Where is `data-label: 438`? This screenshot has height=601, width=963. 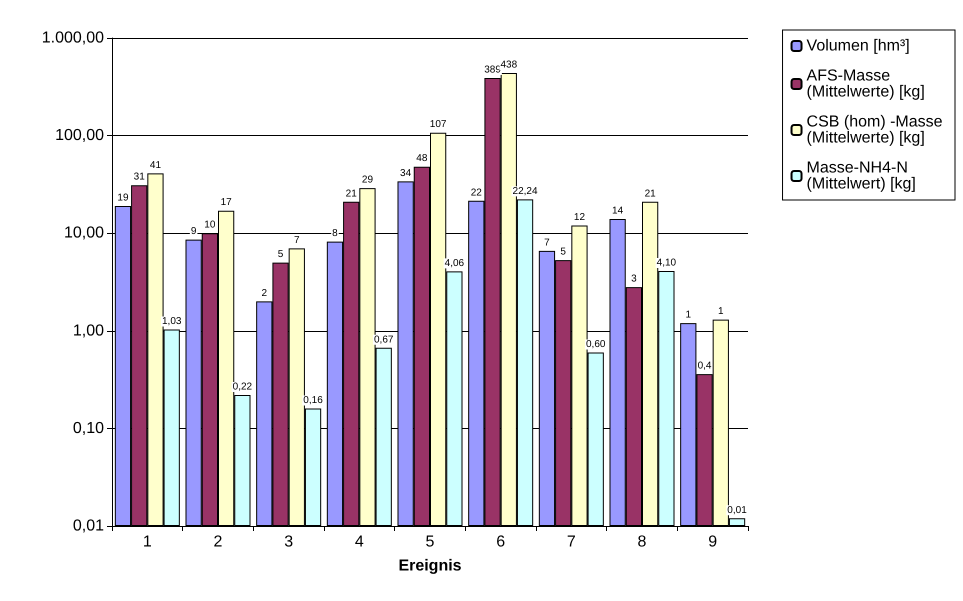
data-label: 438 is located at coordinates (509, 64).